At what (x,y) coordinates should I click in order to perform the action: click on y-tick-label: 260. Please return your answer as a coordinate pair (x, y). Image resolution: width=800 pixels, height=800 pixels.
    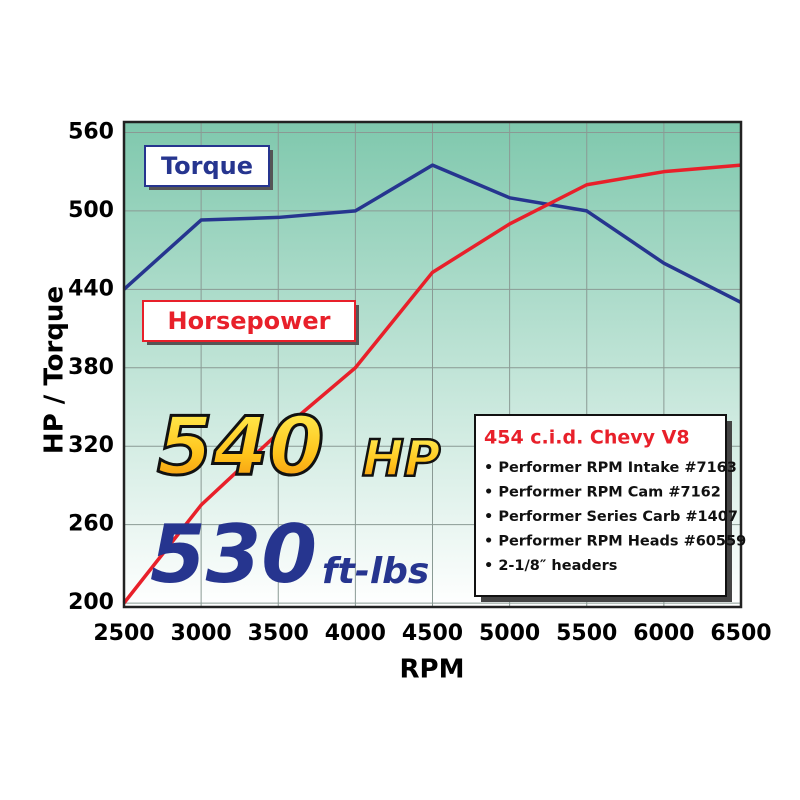
    Looking at the image, I should click on (91, 524).